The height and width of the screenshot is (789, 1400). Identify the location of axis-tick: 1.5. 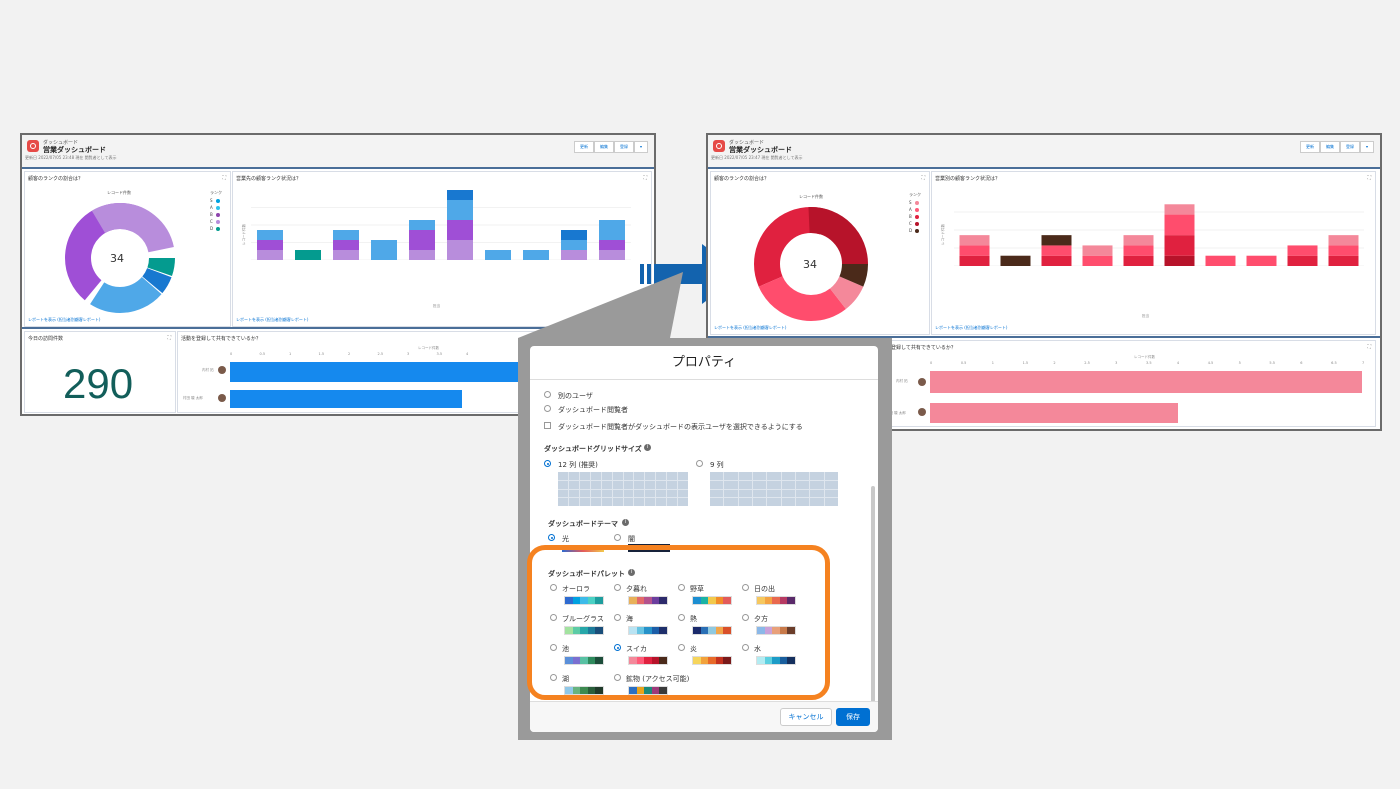
(321, 354).